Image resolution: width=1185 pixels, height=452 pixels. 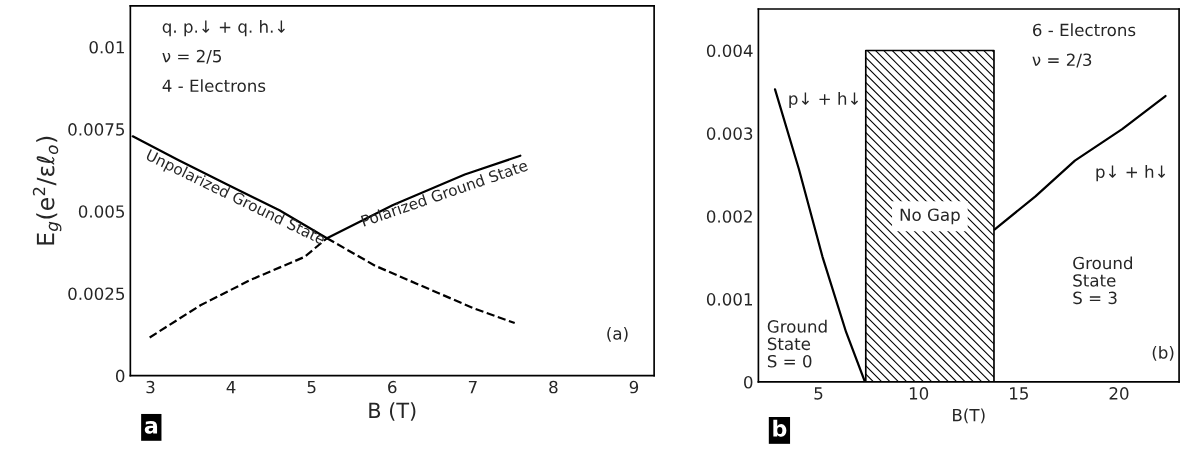 What do you see at coordinates (231, 387) in the screenshot?
I see `x-tick-label: 4` at bounding box center [231, 387].